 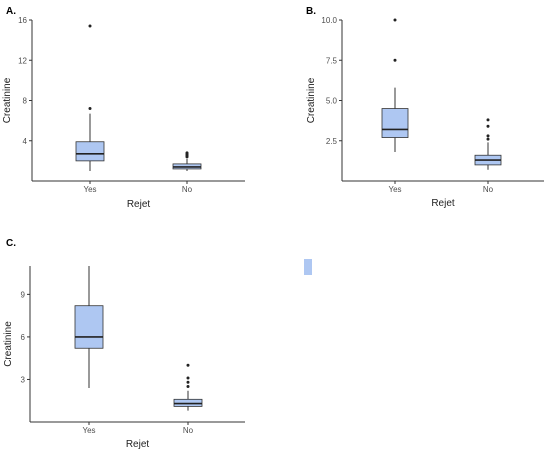 I want to click on y-tick-label: 10.0, so click(x=329, y=20).